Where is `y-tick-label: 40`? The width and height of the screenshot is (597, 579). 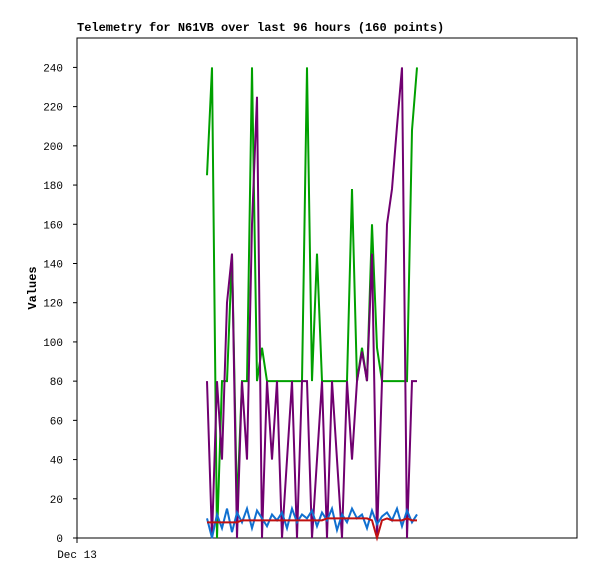
y-tick-label: 40 is located at coordinates (56, 462).